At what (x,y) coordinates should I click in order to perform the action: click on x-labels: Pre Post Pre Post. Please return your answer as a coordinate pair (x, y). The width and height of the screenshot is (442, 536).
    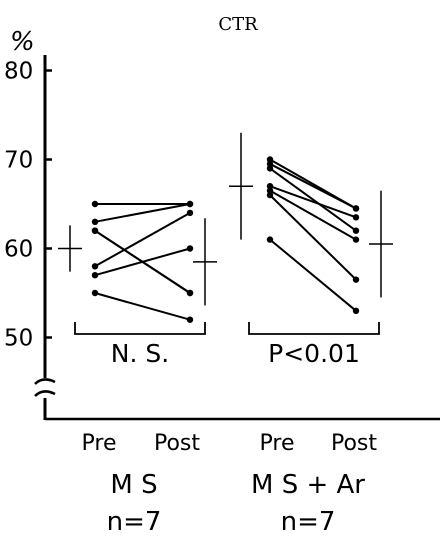
    Looking at the image, I should click on (230, 443).